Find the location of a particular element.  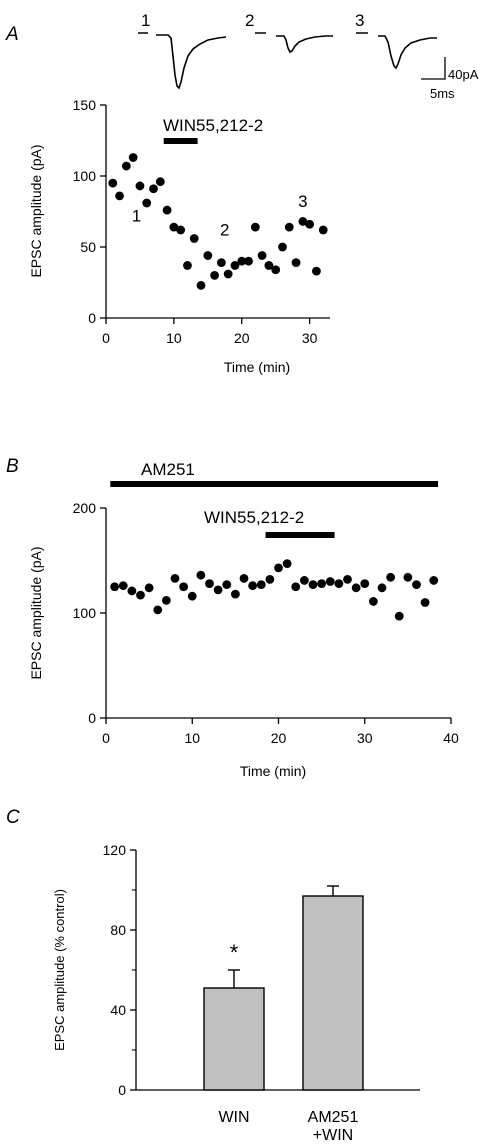

chart-b-ylabel: EPSC amplitude (pA) is located at coordinates (36, 612).